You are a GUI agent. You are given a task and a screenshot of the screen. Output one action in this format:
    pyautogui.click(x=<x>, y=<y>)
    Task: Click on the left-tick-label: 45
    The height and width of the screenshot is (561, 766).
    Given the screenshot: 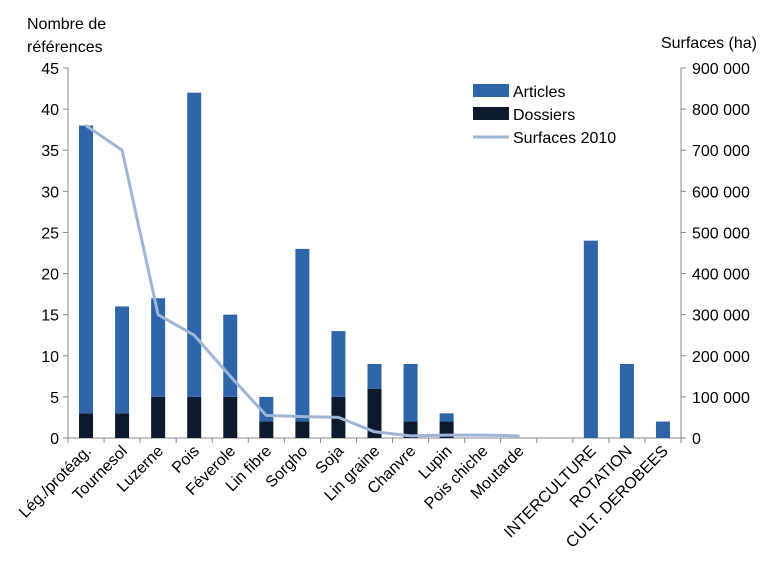 What is the action you would take?
    pyautogui.click(x=50, y=69)
    